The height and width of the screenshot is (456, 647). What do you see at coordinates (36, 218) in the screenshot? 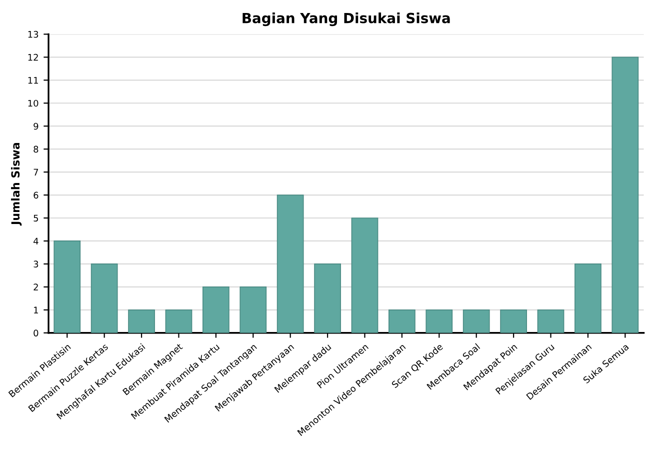
I see `y-tick-label: 5` at bounding box center [36, 218].